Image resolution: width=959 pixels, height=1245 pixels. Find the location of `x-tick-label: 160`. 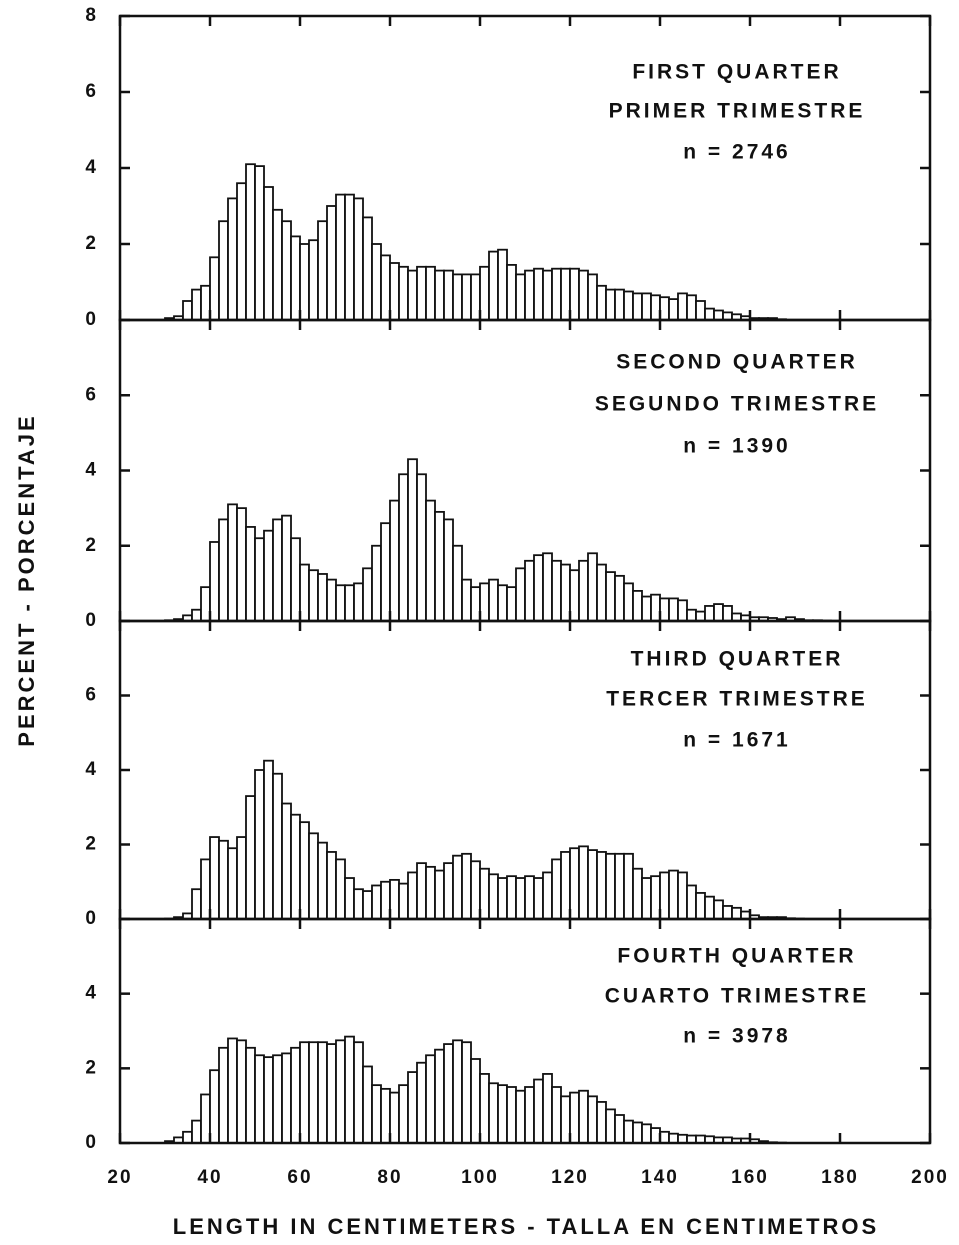

x-tick-label: 160 is located at coordinates (750, 1177).